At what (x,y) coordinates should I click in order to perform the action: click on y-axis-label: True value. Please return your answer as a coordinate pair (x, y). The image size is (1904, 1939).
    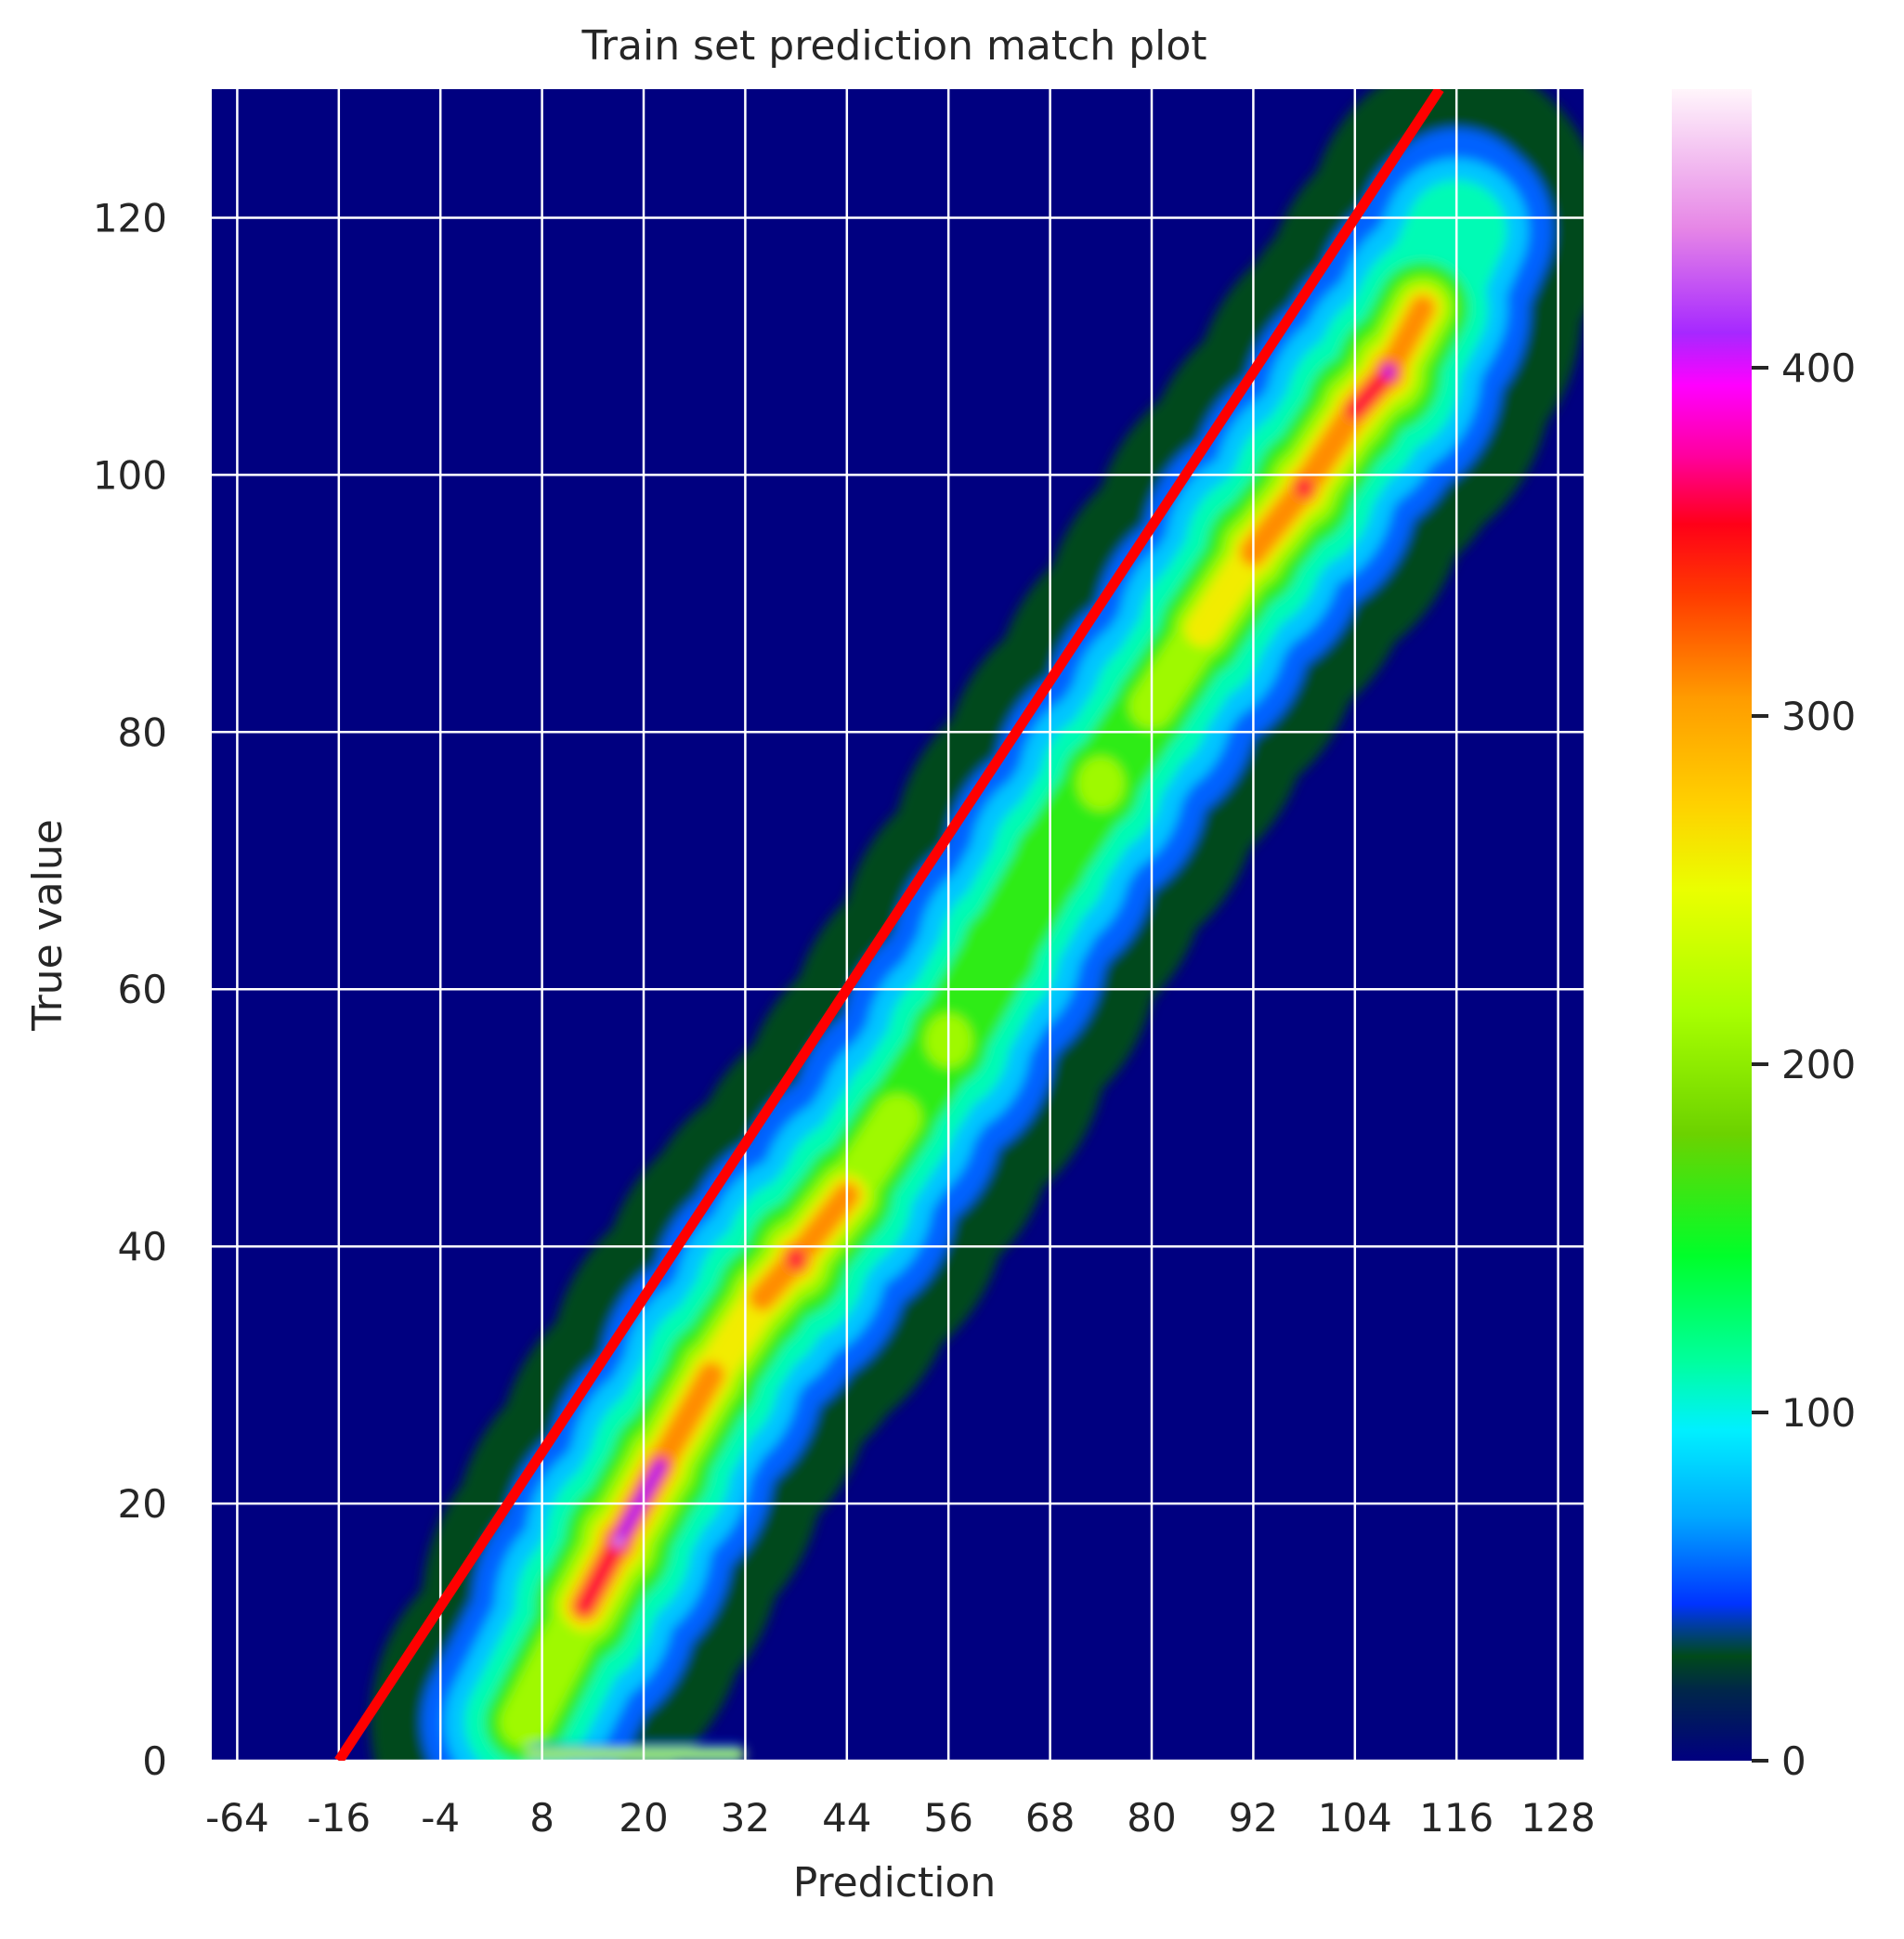
    Looking at the image, I should click on (48, 926).